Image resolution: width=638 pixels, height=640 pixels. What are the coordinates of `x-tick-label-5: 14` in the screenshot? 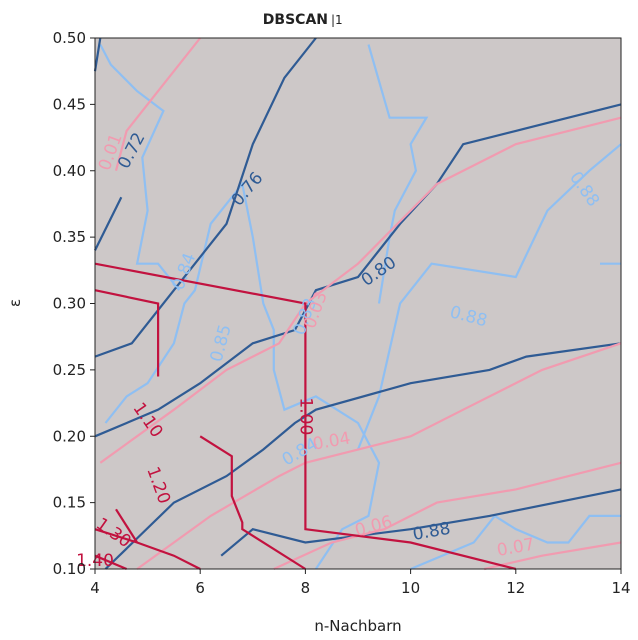 It's located at (620, 588).